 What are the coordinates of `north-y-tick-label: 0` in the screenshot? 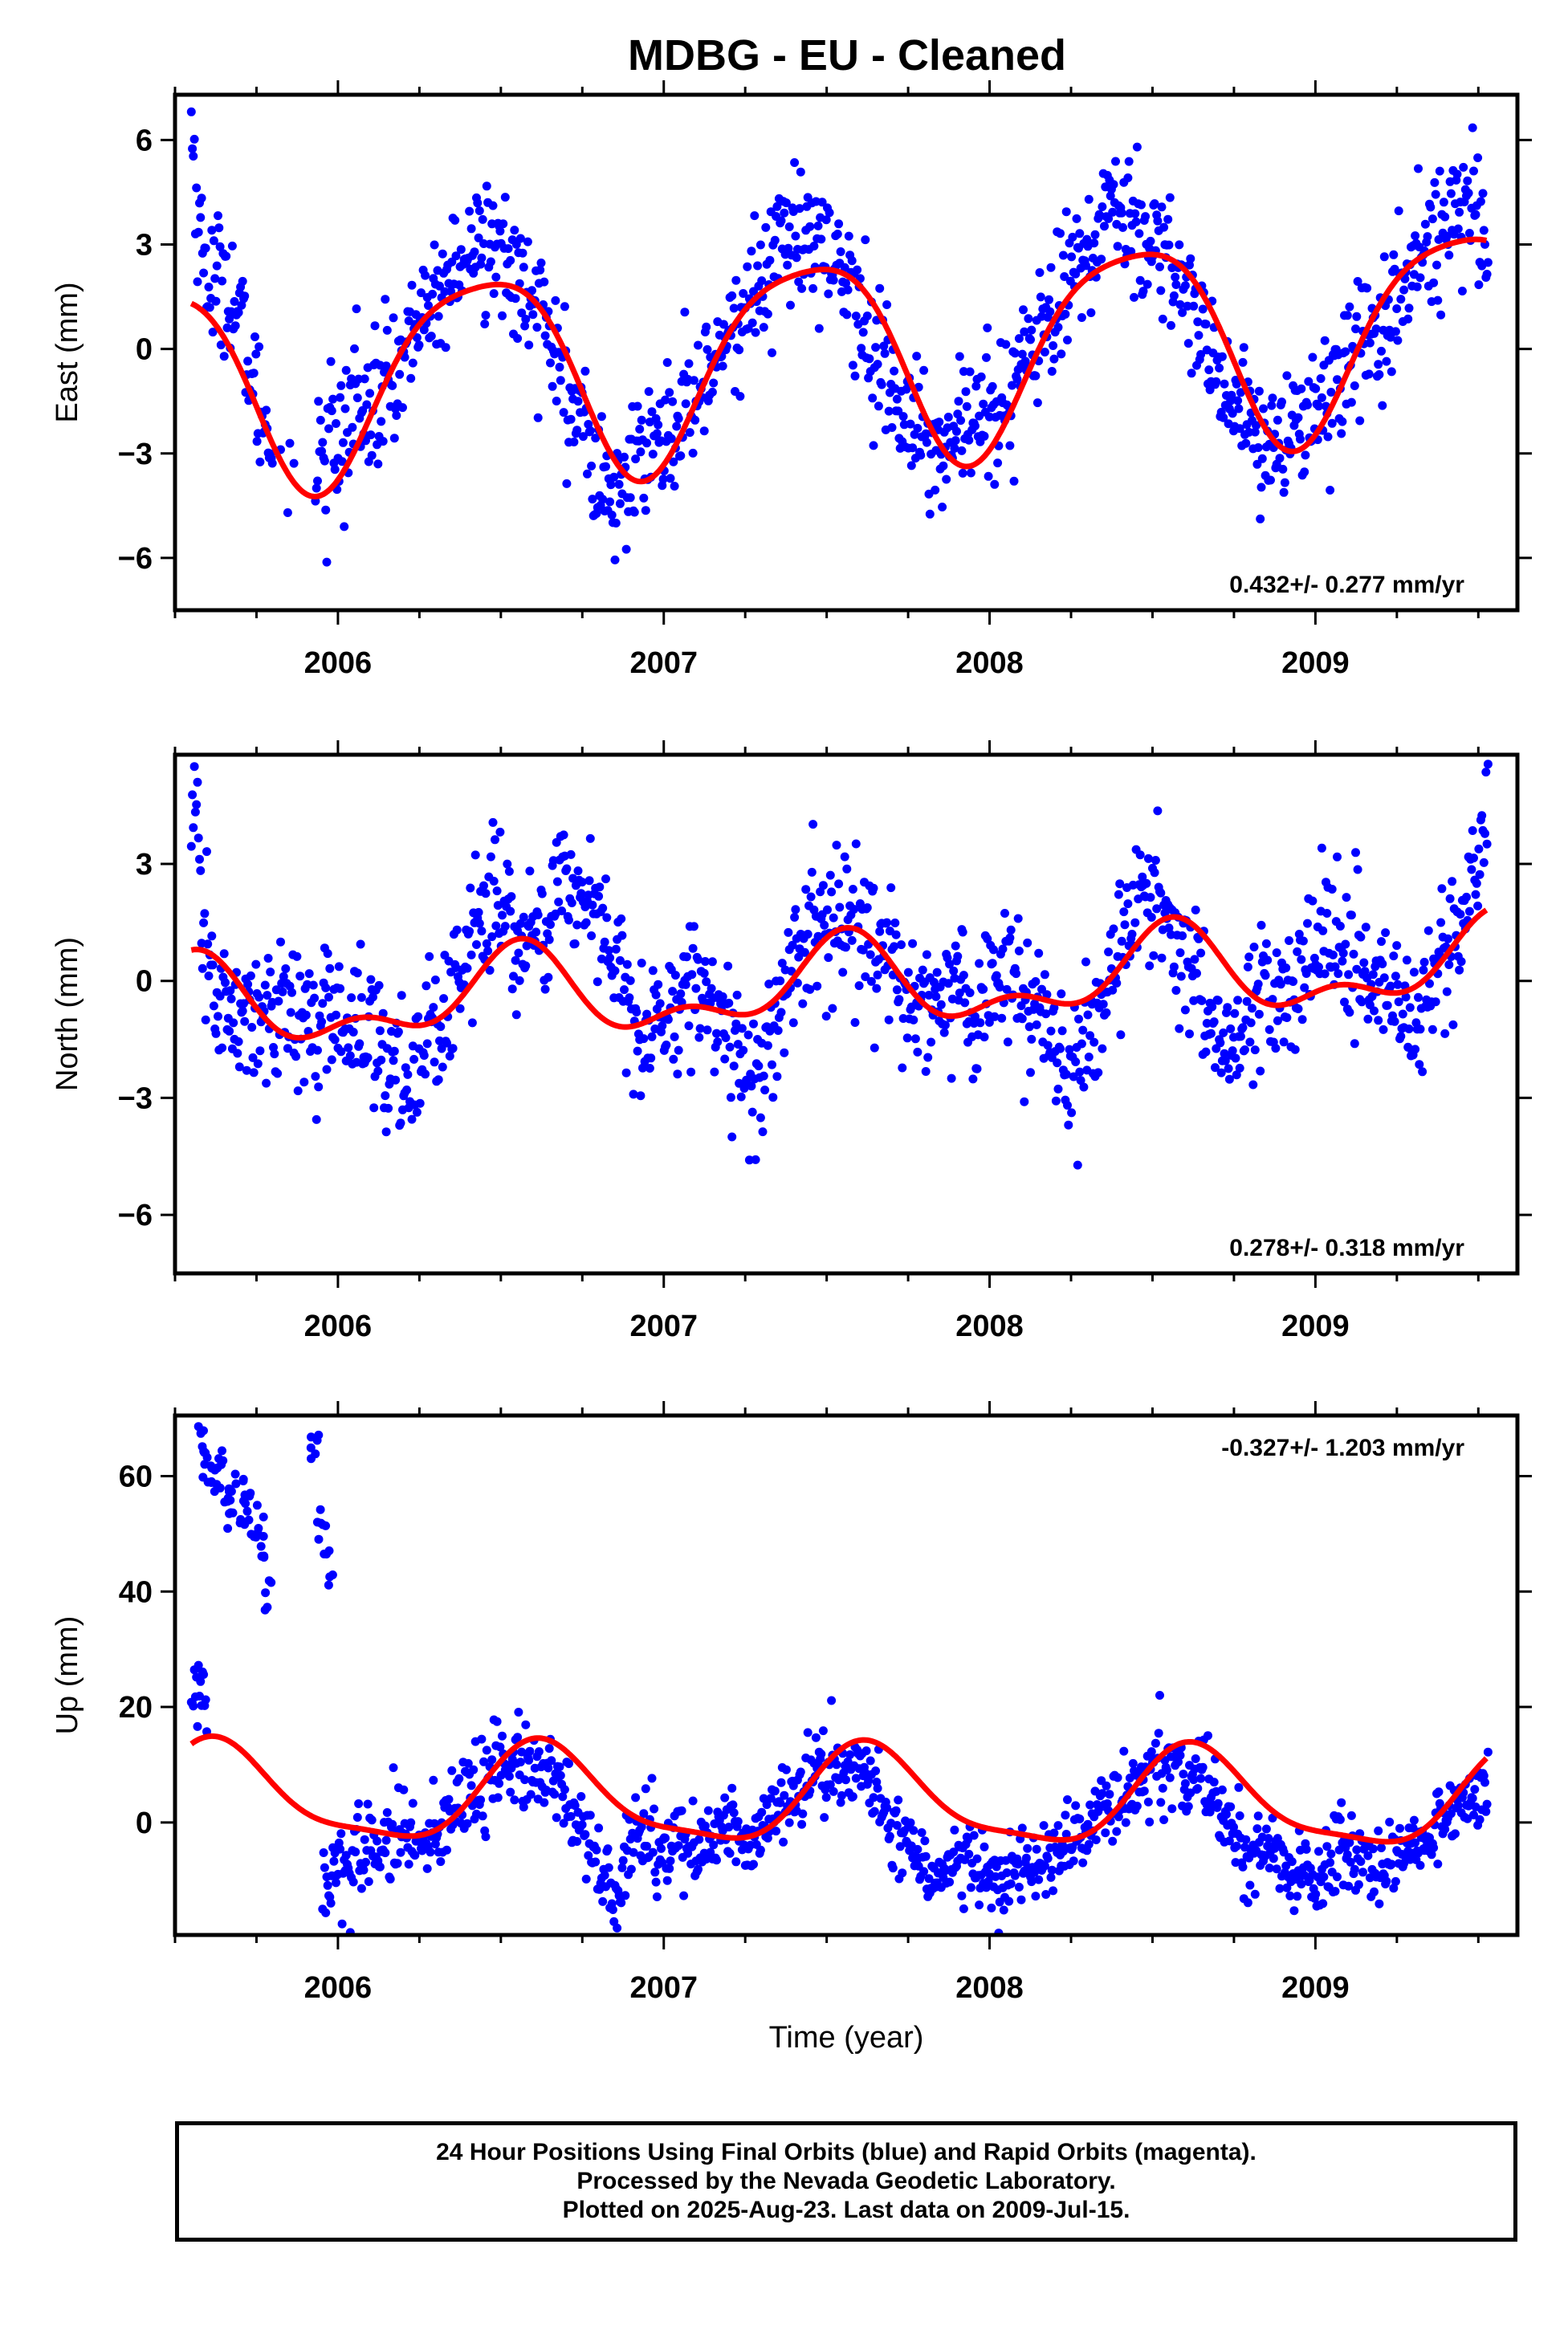 It's located at (144, 982).